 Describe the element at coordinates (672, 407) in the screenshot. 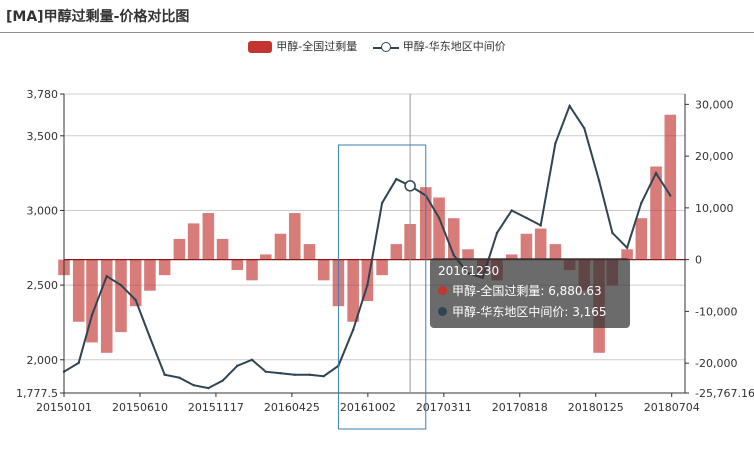

I see `x-tick-label: 20180704` at that location.